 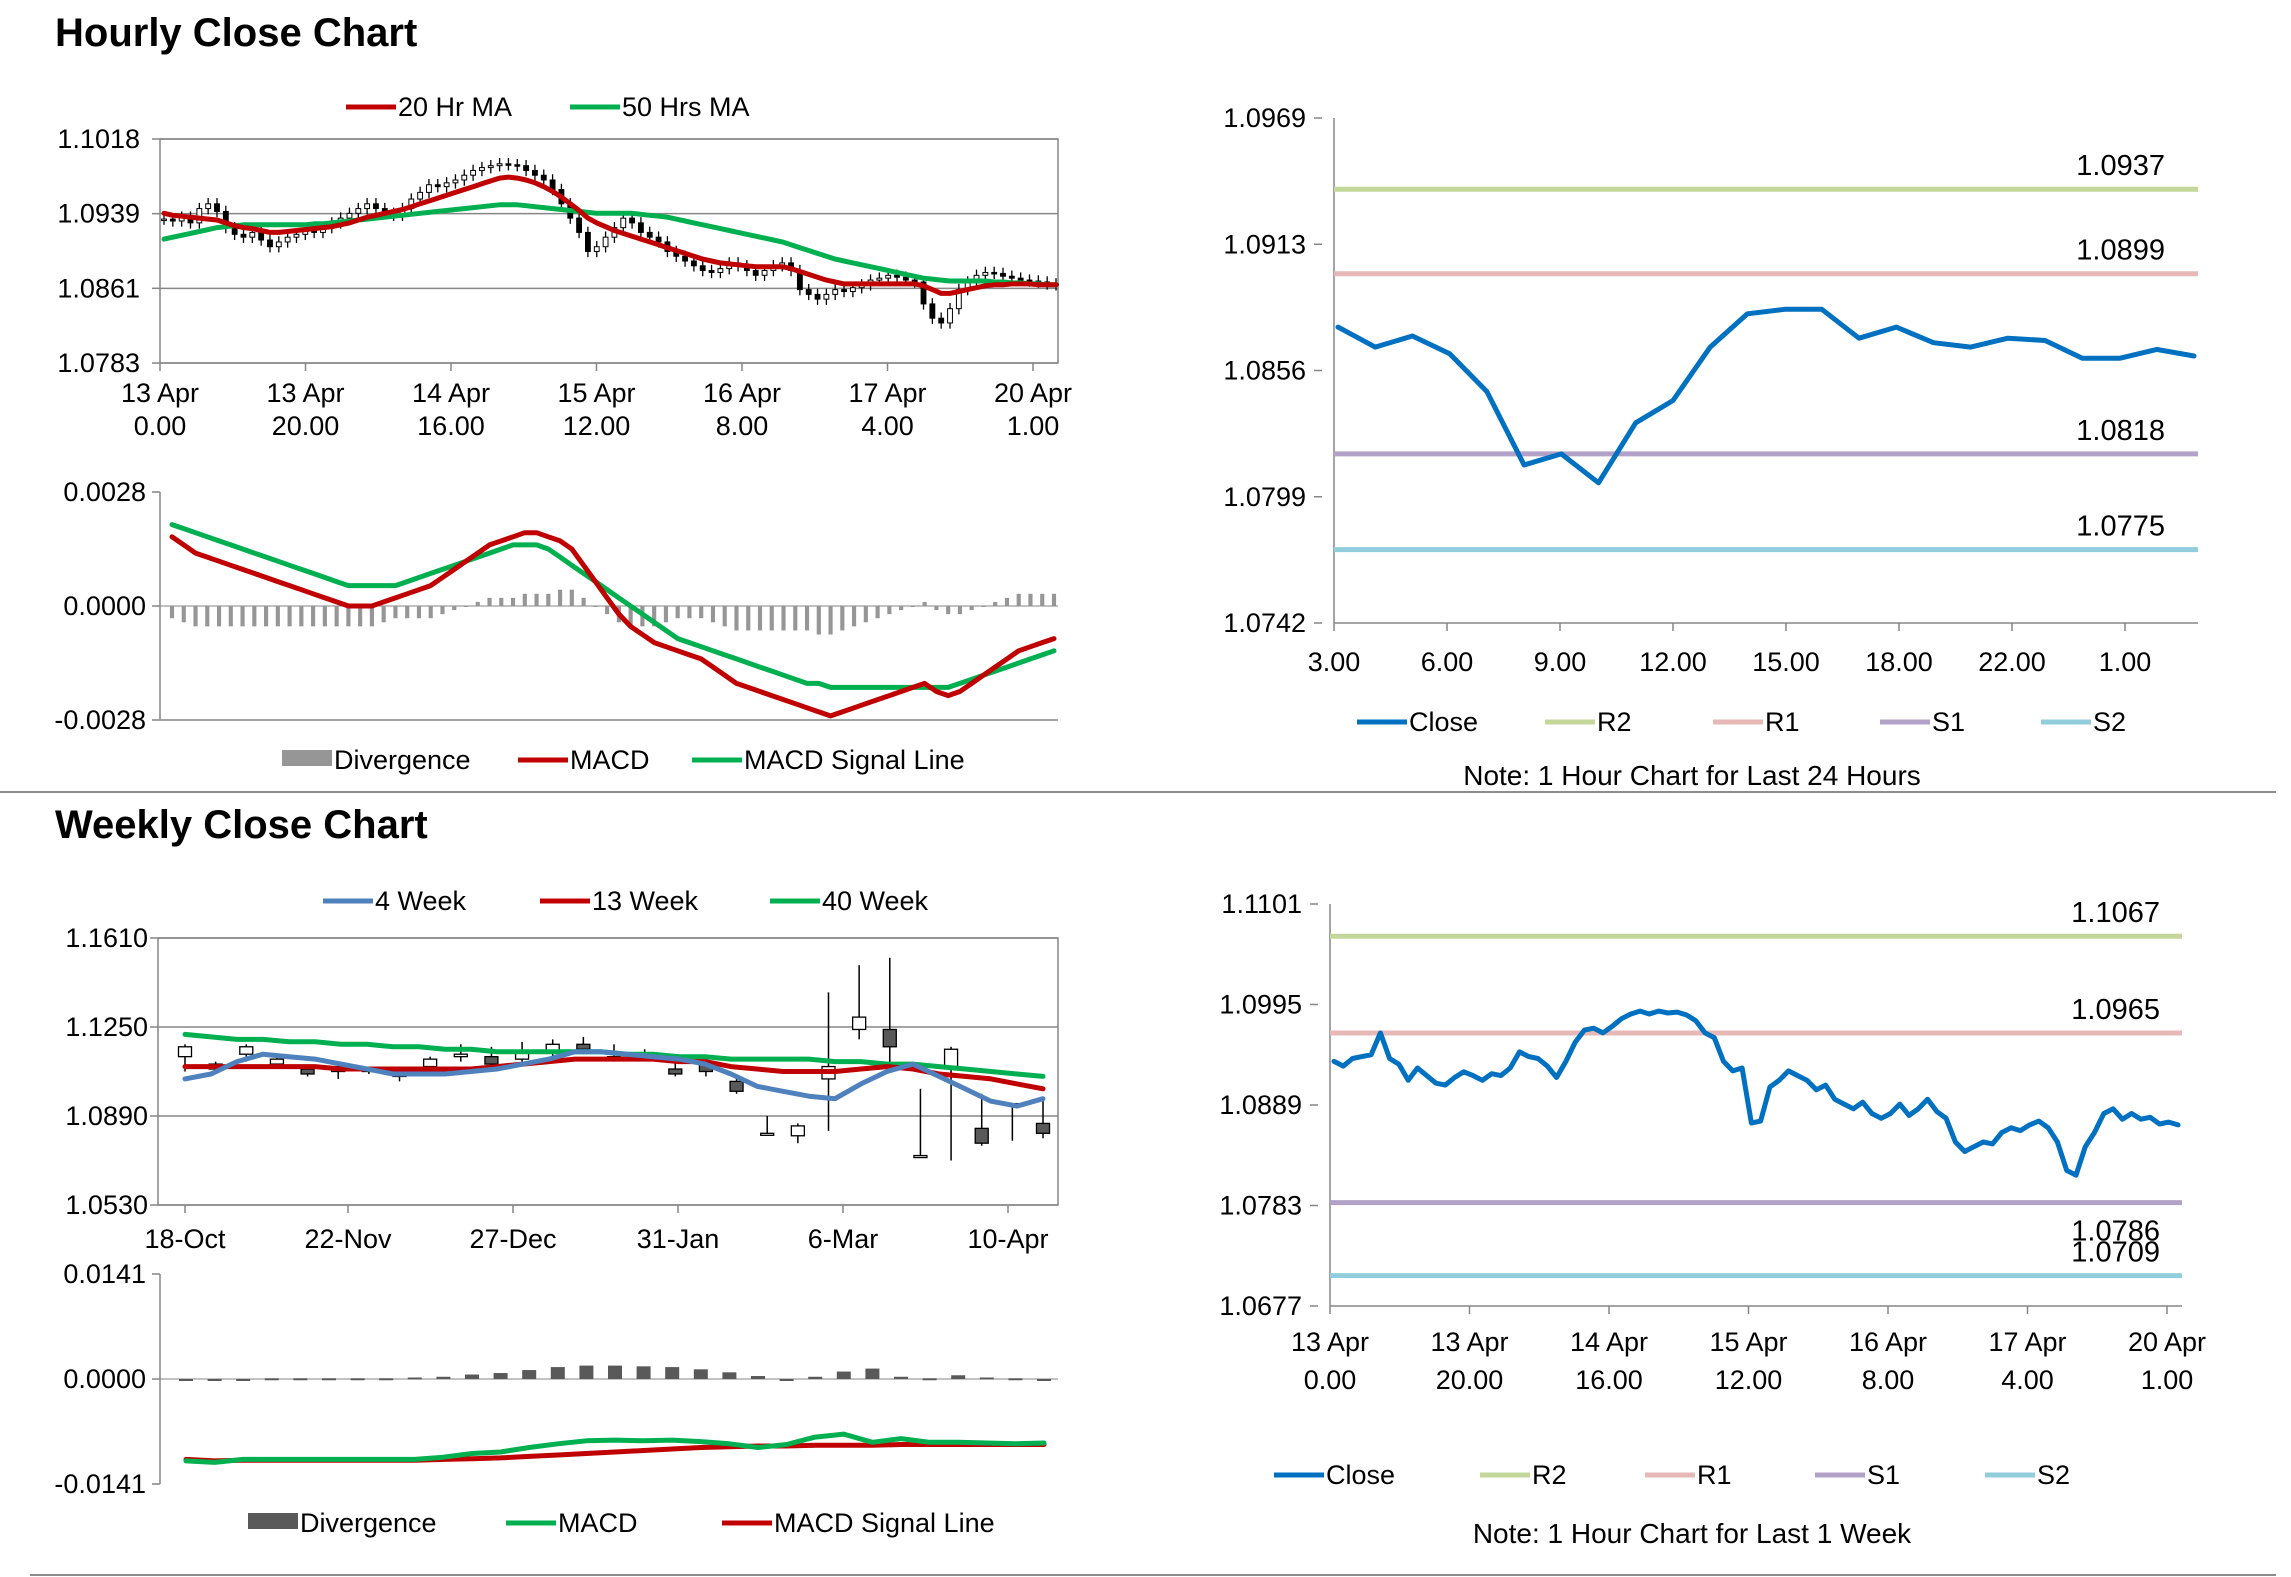 I want to click on hourly-price-x-tick-time: 4.00, so click(x=887, y=426).